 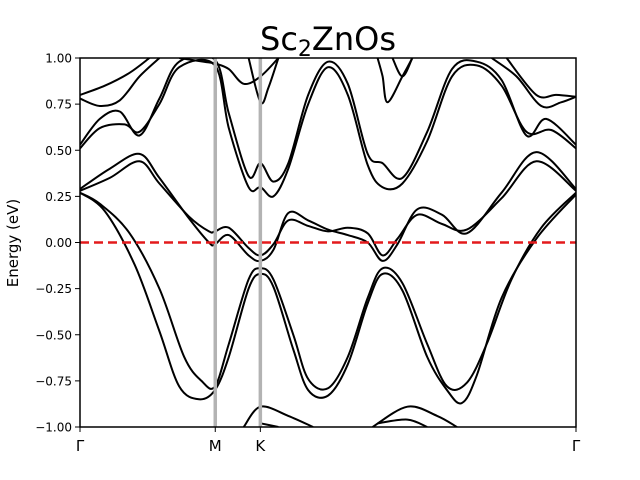 What do you see at coordinates (80, 446) in the screenshot?
I see `kpoint-label-0: Γ` at bounding box center [80, 446].